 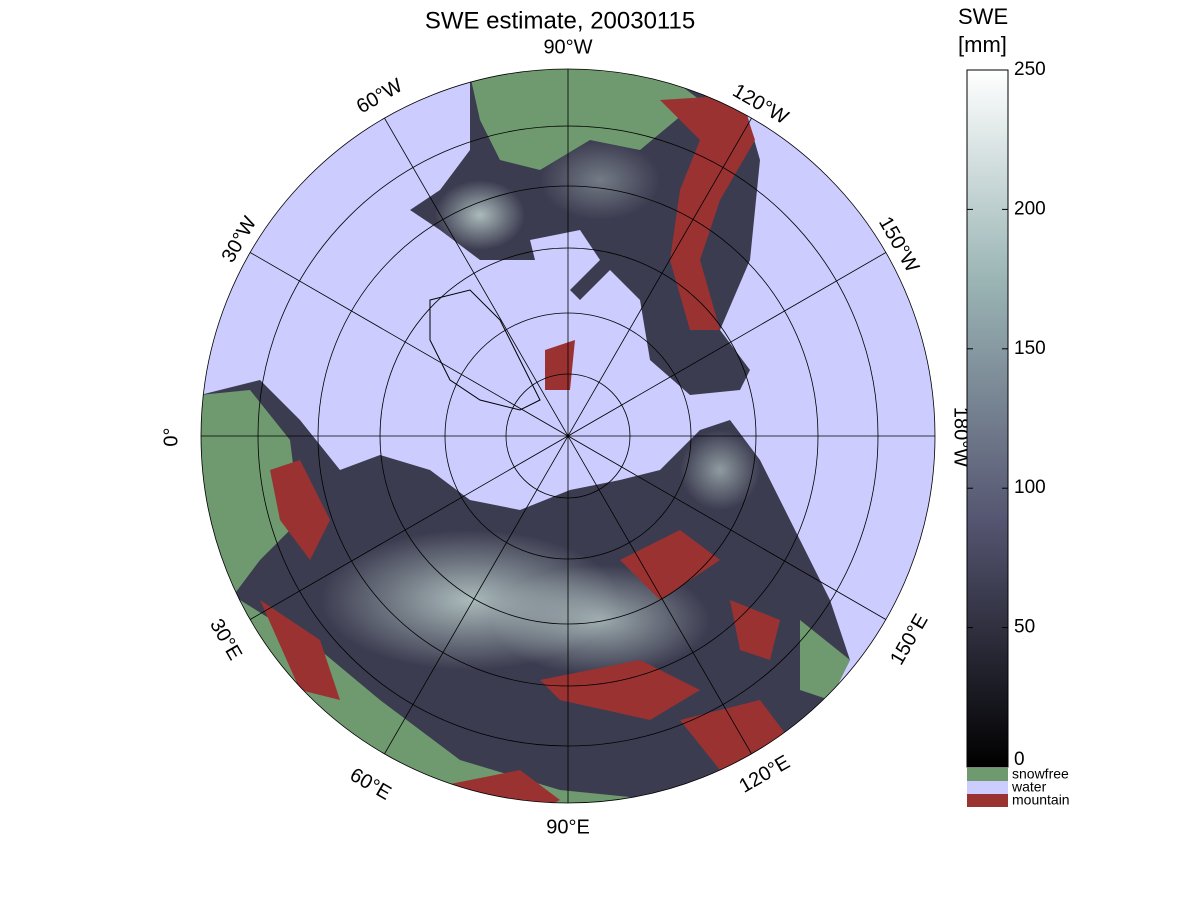 What do you see at coordinates (370, 784) in the screenshot?
I see `longitude-label: 60°E` at bounding box center [370, 784].